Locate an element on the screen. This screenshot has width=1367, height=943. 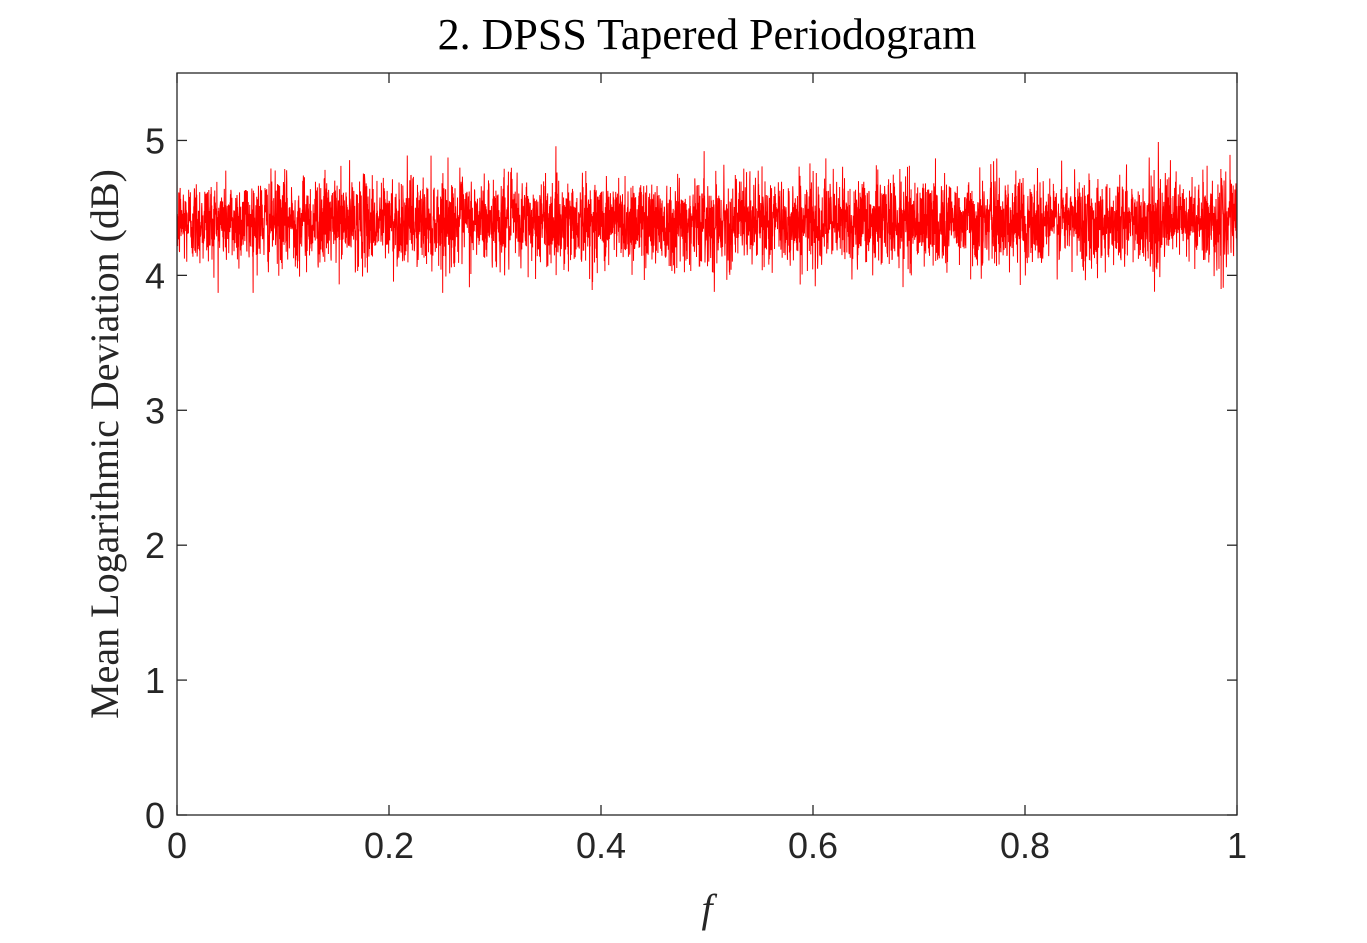
x-tick-label: 1 is located at coordinates (1237, 845).